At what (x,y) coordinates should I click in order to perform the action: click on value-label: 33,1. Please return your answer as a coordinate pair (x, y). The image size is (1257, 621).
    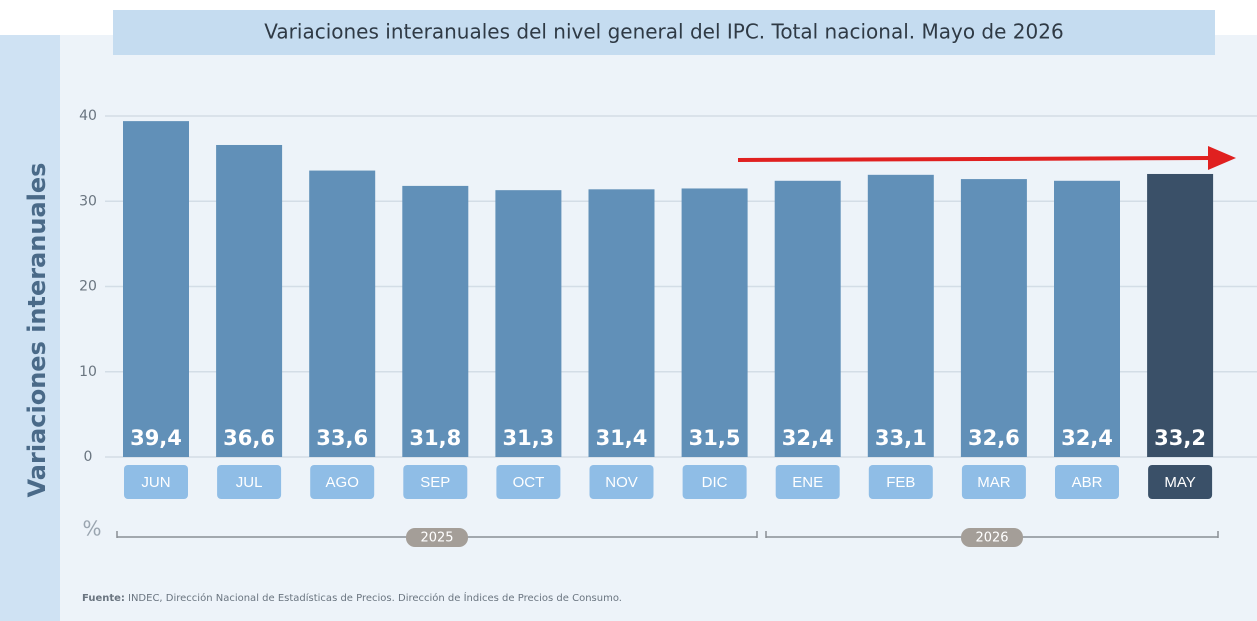
    Looking at the image, I should click on (901, 438).